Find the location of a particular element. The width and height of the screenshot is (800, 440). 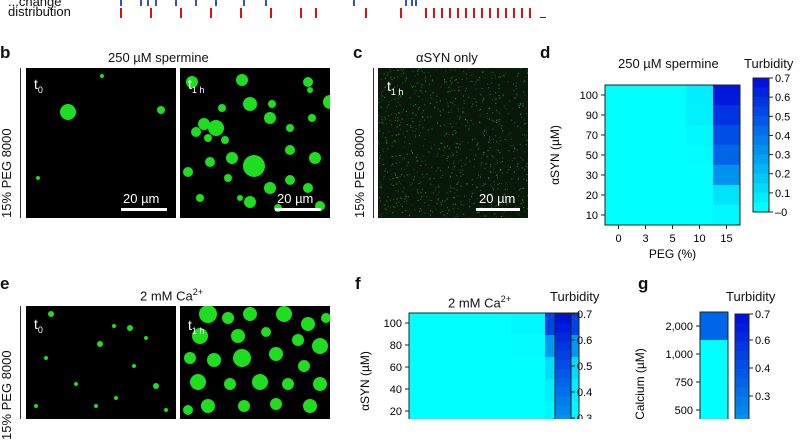

colorbar-segment is located at coordinates (761, 188).